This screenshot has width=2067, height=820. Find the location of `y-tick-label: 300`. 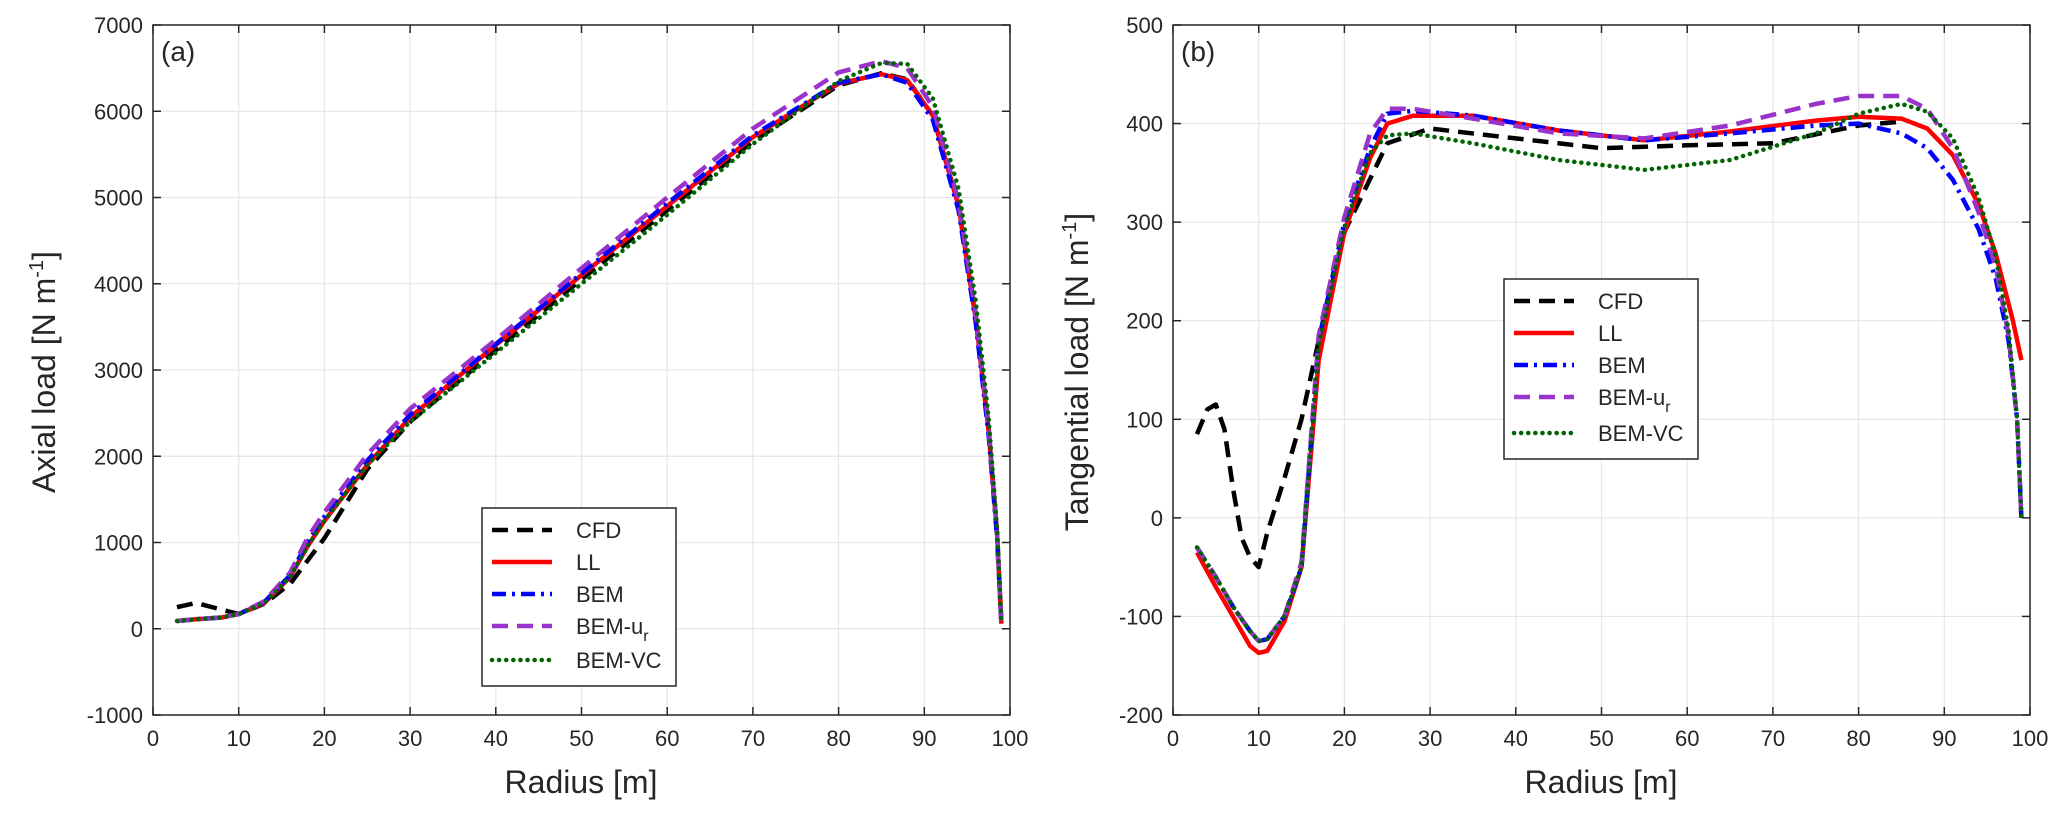

y-tick-label: 300 is located at coordinates (1144, 222).